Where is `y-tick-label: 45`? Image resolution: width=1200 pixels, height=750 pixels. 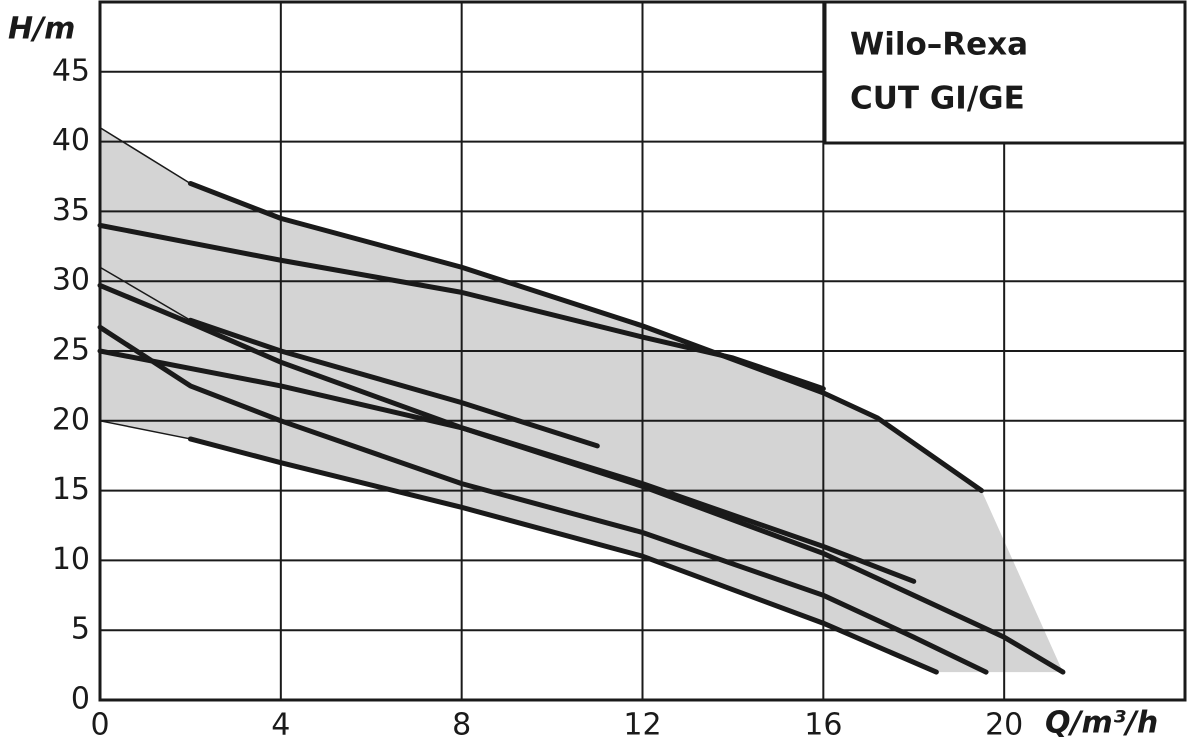
y-tick-label: 45 is located at coordinates (71, 70).